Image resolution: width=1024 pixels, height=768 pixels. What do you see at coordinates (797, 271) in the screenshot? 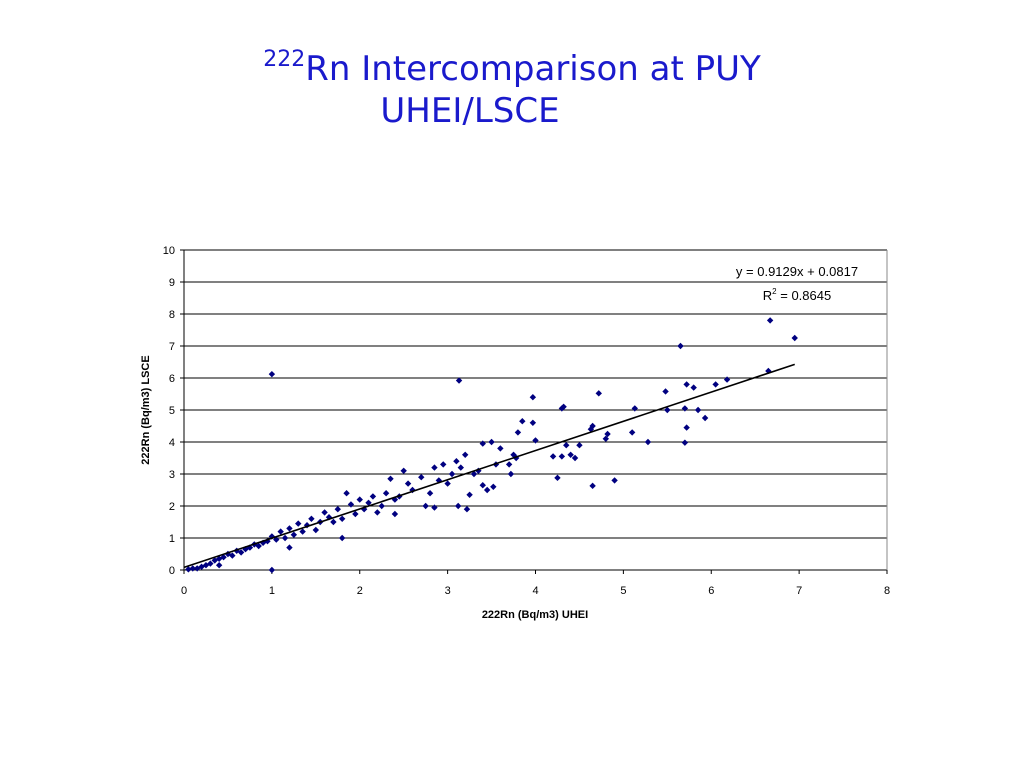
I see `trend-equation: y = 0.9129x + 0.0817` at bounding box center [797, 271].